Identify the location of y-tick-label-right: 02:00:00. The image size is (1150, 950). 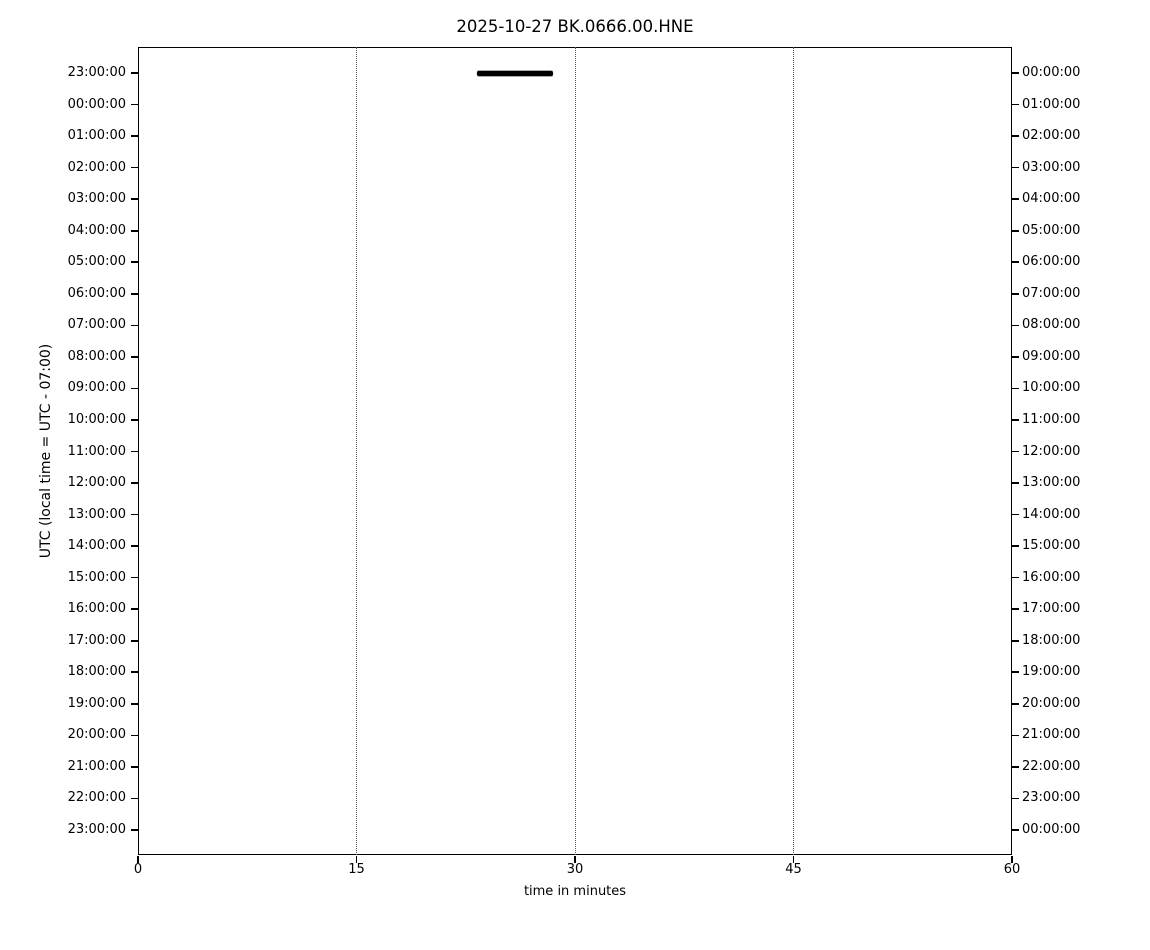
(1051, 136).